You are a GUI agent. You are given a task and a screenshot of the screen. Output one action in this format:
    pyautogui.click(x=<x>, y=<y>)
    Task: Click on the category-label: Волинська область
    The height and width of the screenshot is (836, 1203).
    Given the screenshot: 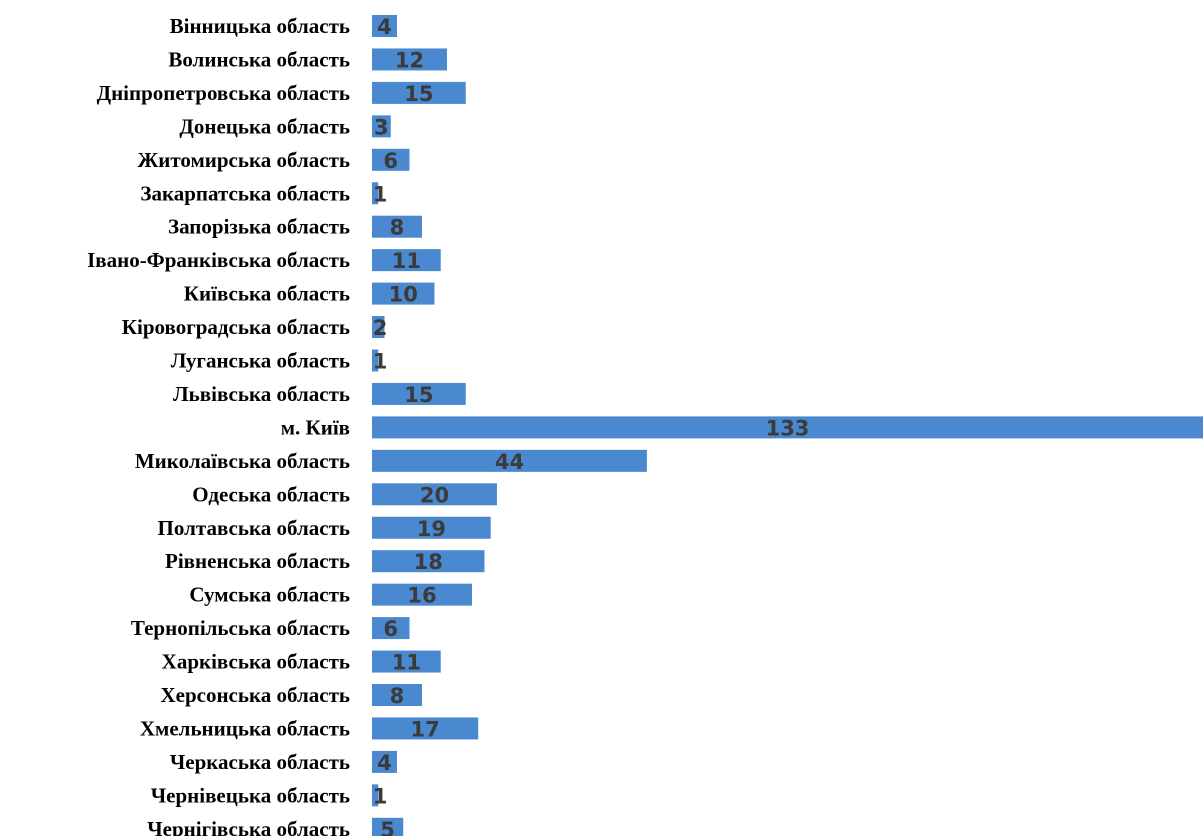 What is the action you would take?
    pyautogui.click(x=259, y=59)
    